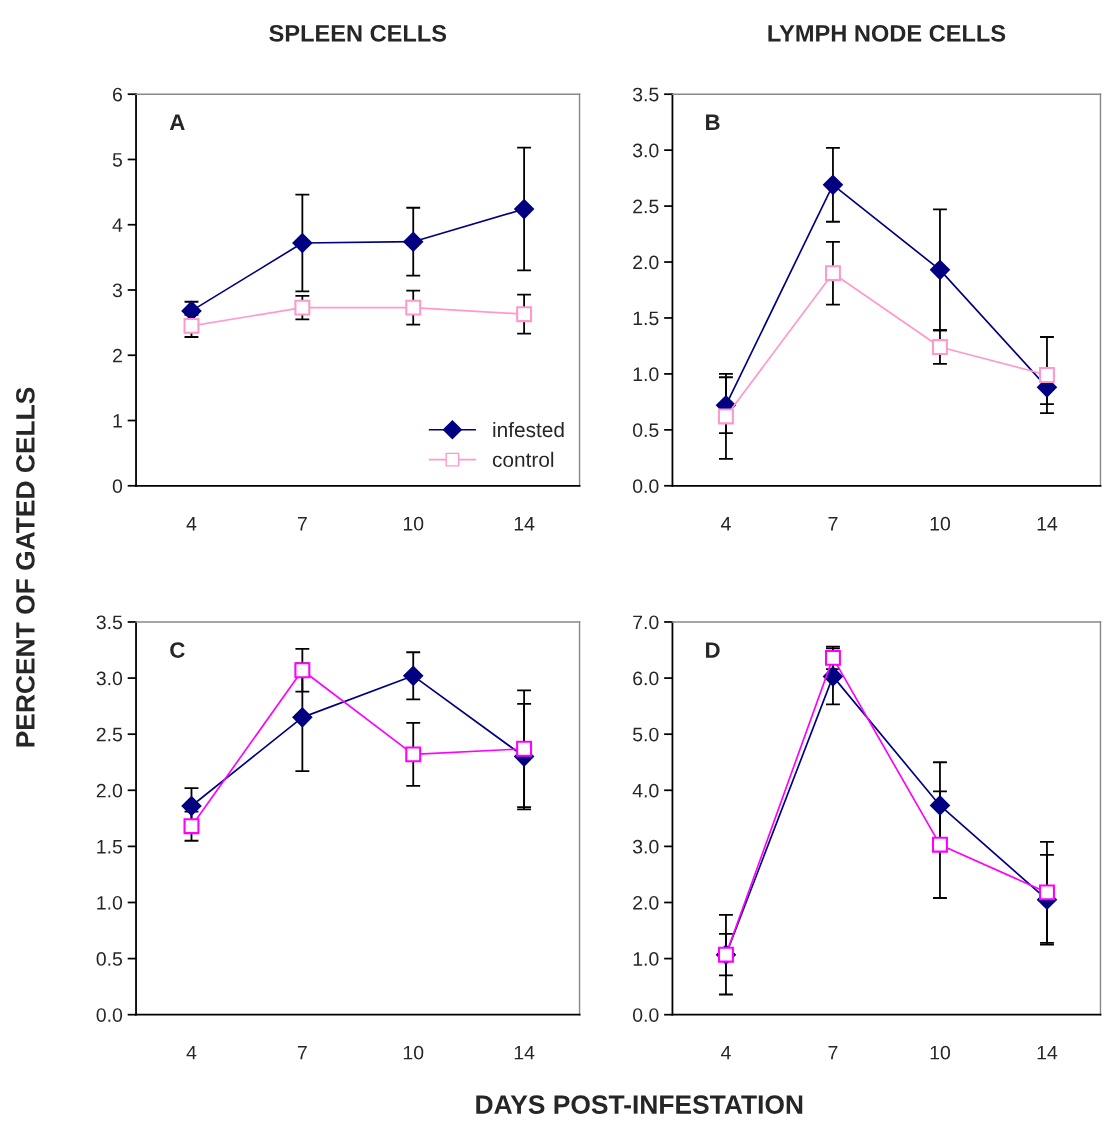 This screenshot has height=1135, width=1106. I want to click on y-tick-label: 3, so click(117, 290).